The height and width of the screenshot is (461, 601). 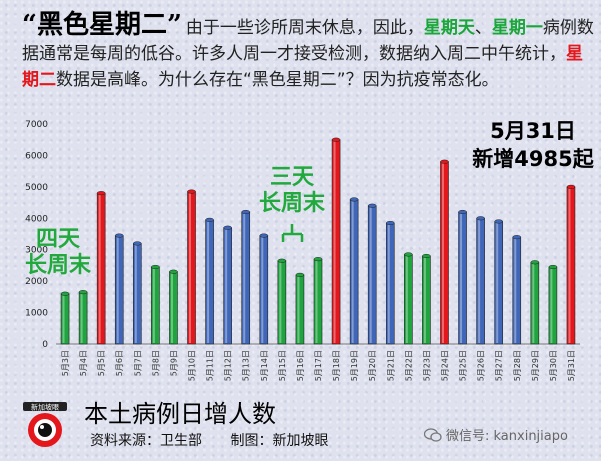 What do you see at coordinates (45, 407) in the screenshot?
I see `logo-text: 新加坡眼` at bounding box center [45, 407].